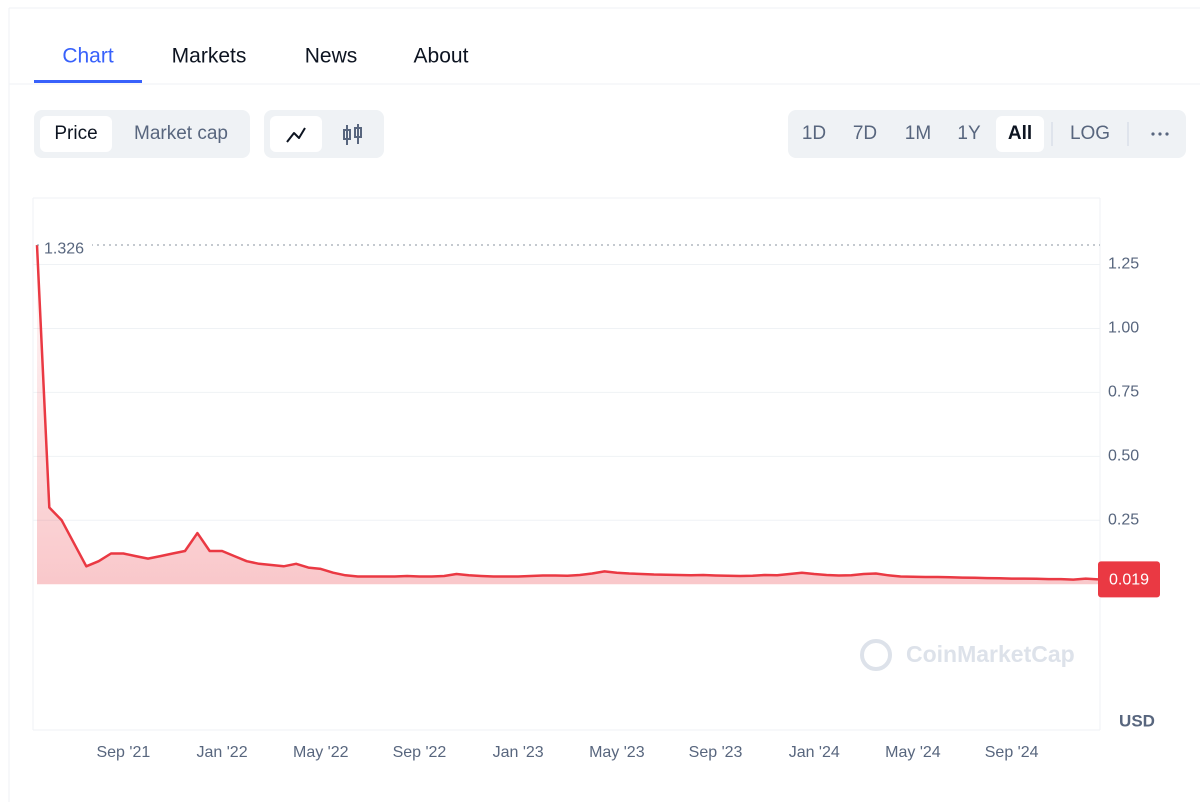 The height and width of the screenshot is (802, 1200). What do you see at coordinates (969, 133) in the screenshot?
I see `range-button: 1Y` at bounding box center [969, 133].